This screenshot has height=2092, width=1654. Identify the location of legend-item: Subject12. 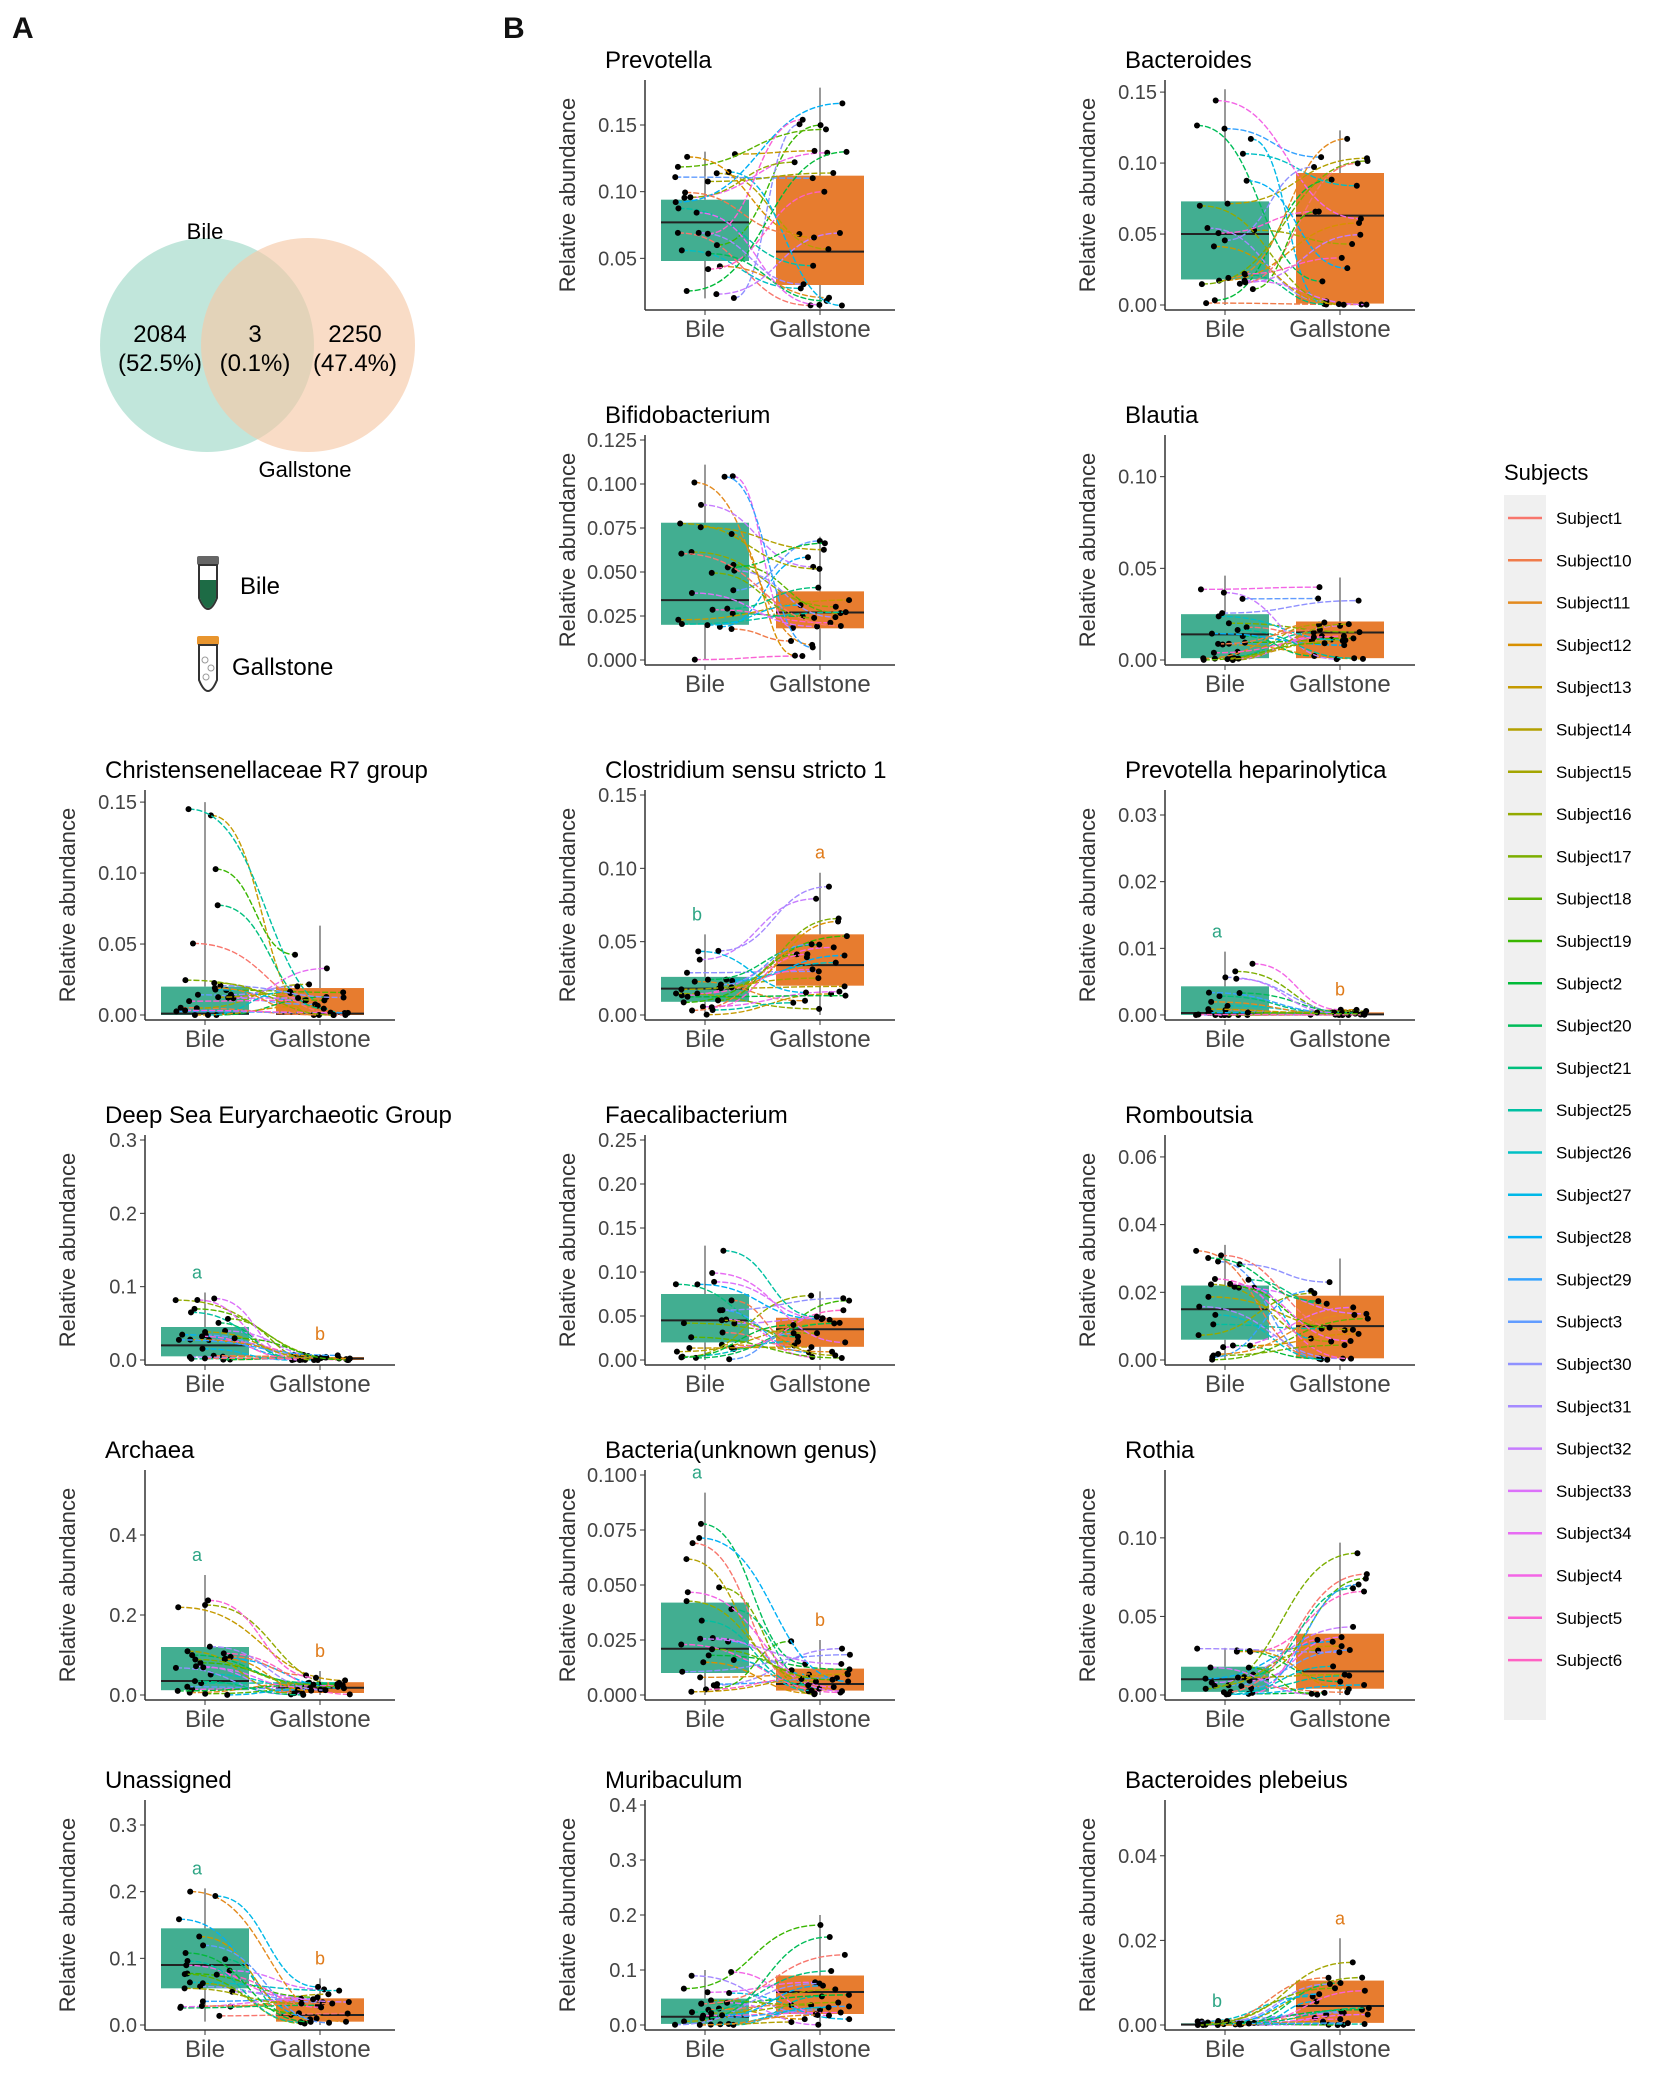
(1570, 645).